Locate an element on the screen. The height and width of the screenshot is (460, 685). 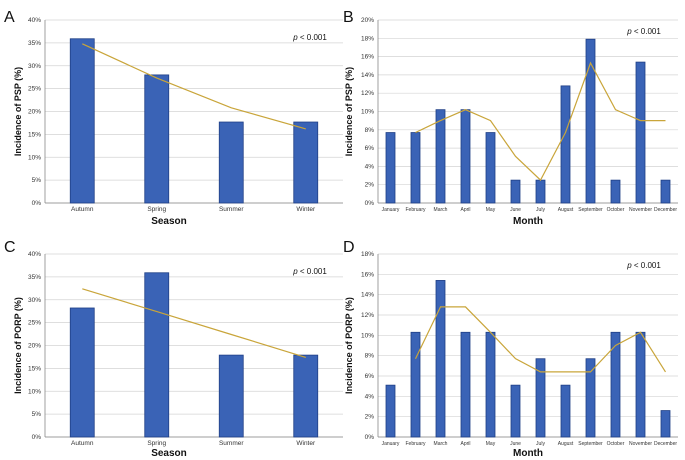
bar-december is located at coordinates (665, 424).